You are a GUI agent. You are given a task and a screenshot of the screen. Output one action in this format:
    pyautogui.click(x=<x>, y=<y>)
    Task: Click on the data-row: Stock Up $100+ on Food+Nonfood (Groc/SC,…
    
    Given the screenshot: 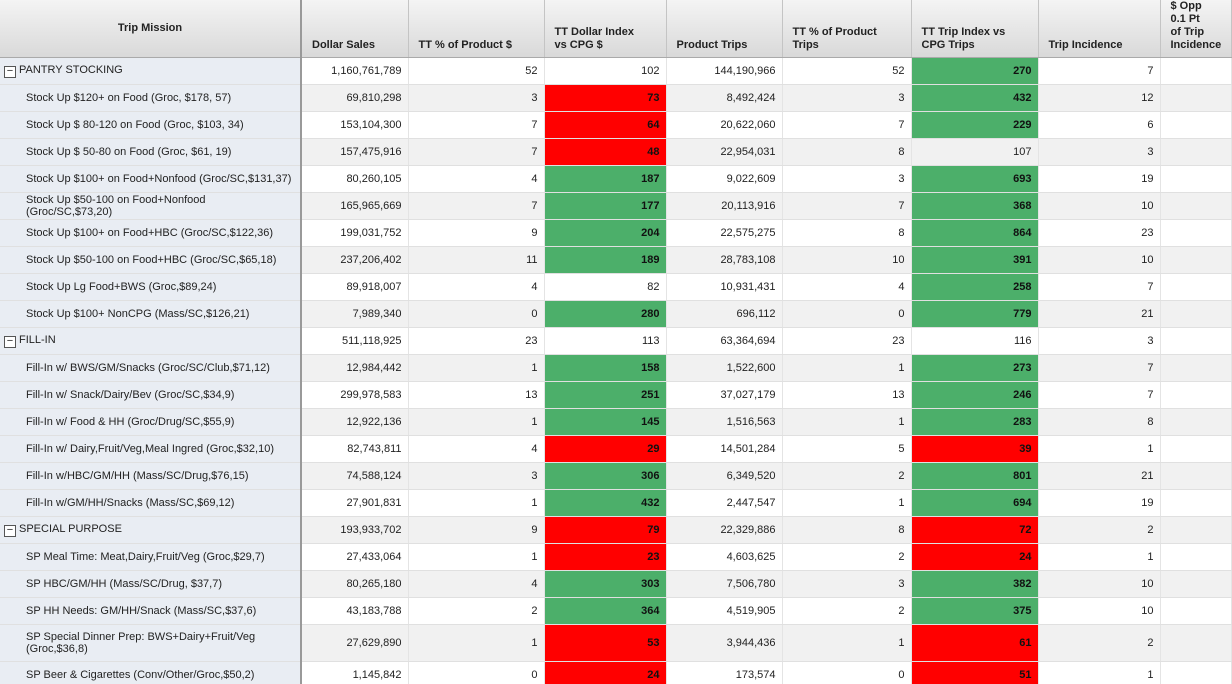 What is the action you would take?
    pyautogui.click(x=616, y=179)
    